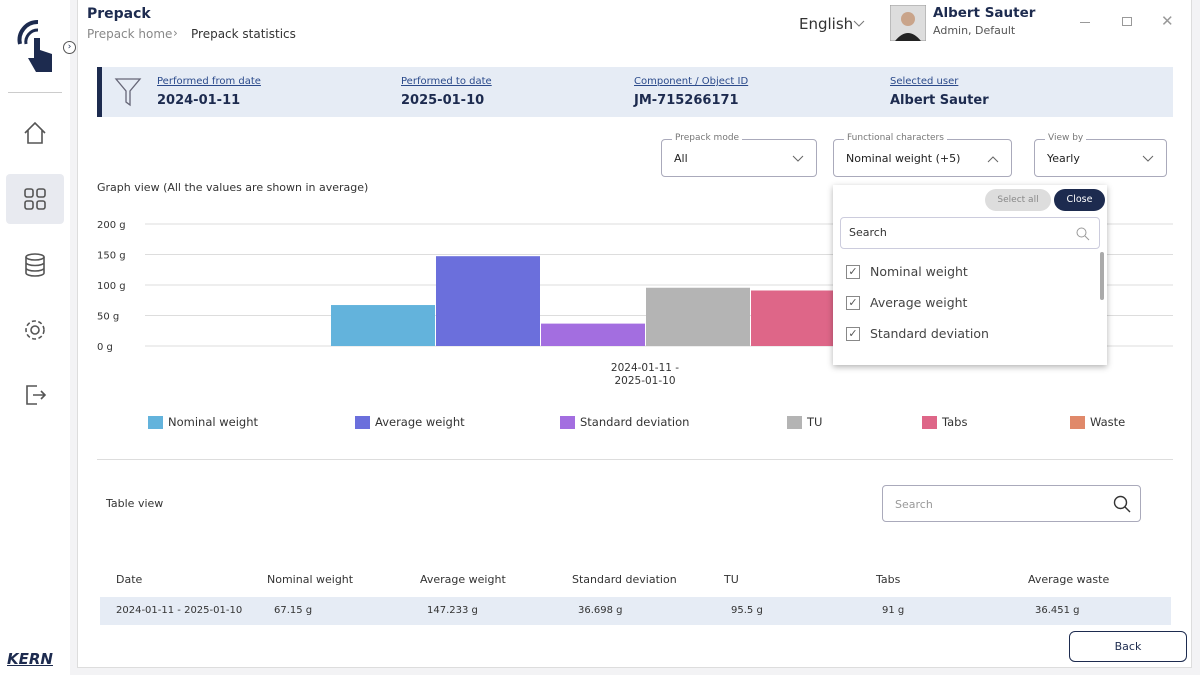 Image resolution: width=1200 pixels, height=675 pixels. Describe the element at coordinates (69, 47) in the screenshot. I see `collapse-button: ›` at that location.